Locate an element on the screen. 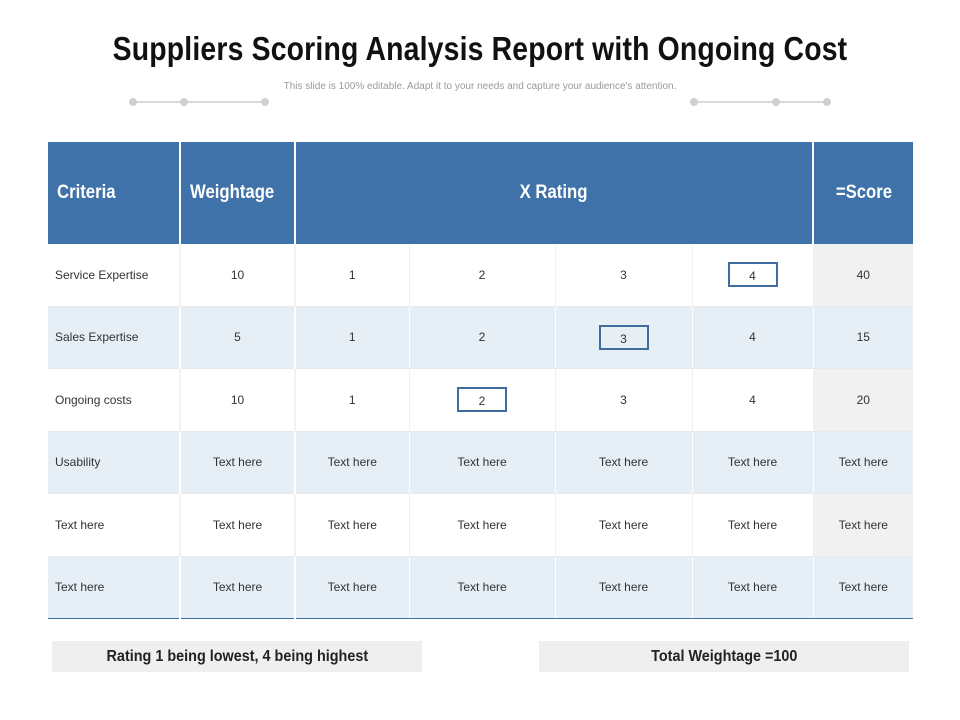 Image resolution: width=960 pixels, height=720 pixels. header-score: =Score is located at coordinates (863, 193).